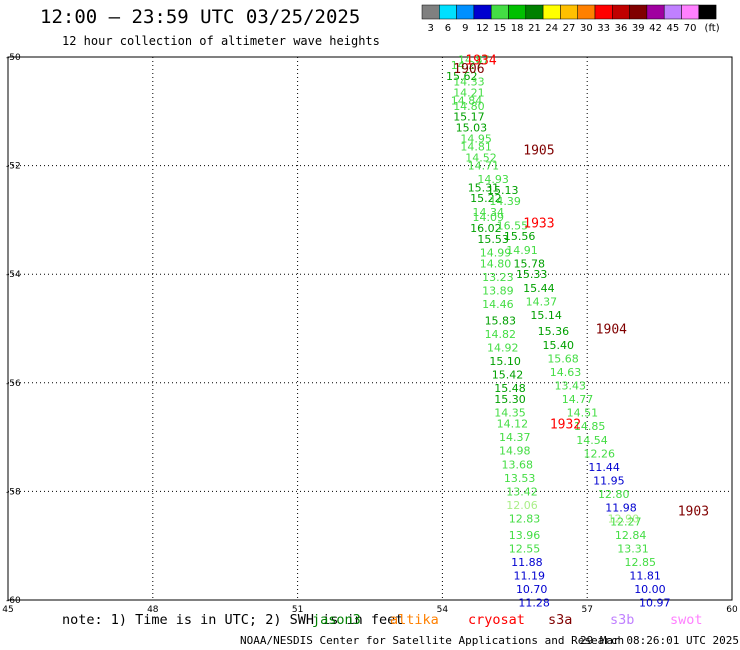  What do you see at coordinates (563, 358) in the screenshot?
I see `wave-height-value: 15.68` at bounding box center [563, 358].